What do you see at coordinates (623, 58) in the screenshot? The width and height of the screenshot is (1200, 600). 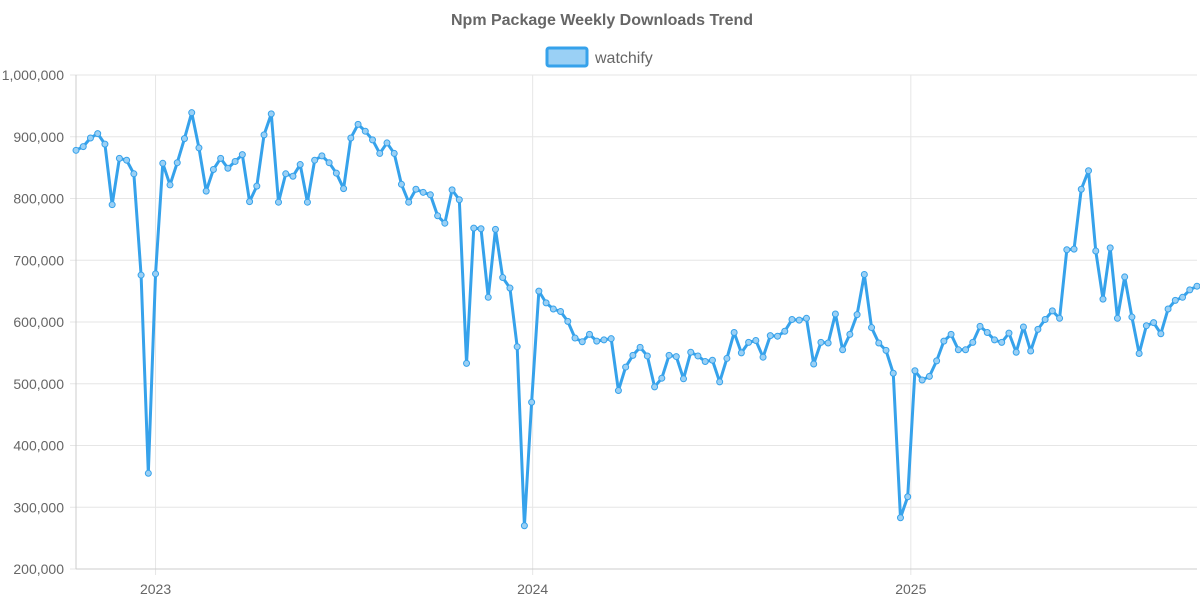 I see `legend-label-watchify: watchify` at bounding box center [623, 58].